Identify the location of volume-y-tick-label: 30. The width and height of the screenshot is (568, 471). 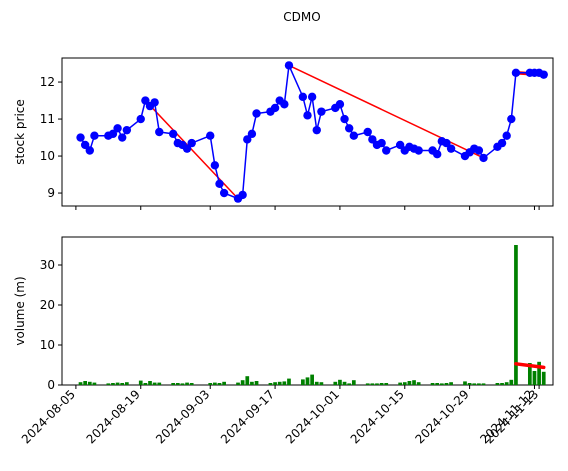
(47, 265).